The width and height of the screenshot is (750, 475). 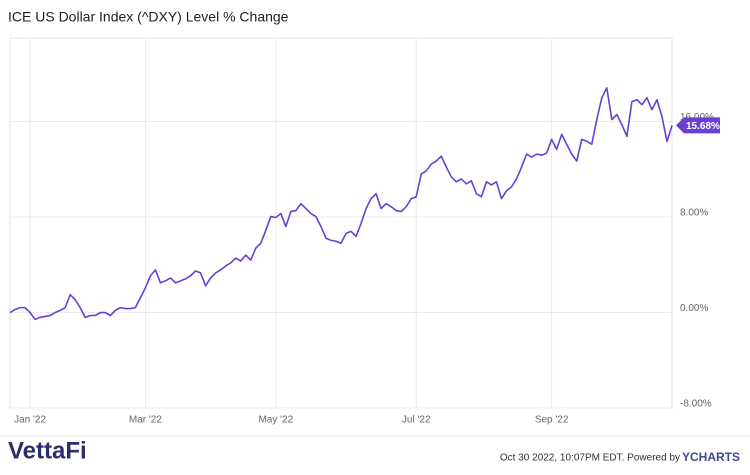 What do you see at coordinates (30, 420) in the screenshot?
I see `x-tick-label: Jan '22` at bounding box center [30, 420].